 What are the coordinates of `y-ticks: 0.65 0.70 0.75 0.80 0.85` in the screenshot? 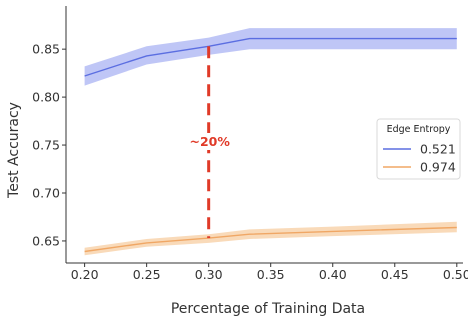 It's located at (49, 145).